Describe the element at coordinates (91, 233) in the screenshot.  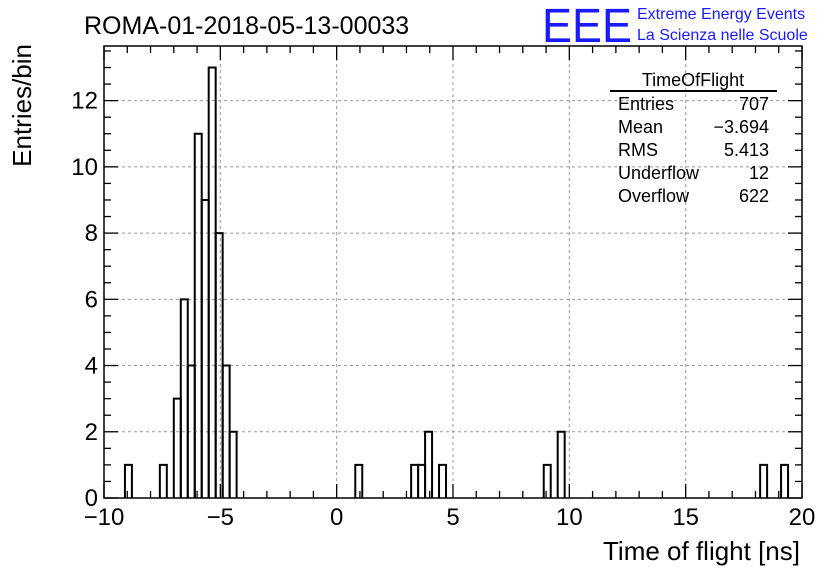
I see `y-tick-label: 8` at that location.